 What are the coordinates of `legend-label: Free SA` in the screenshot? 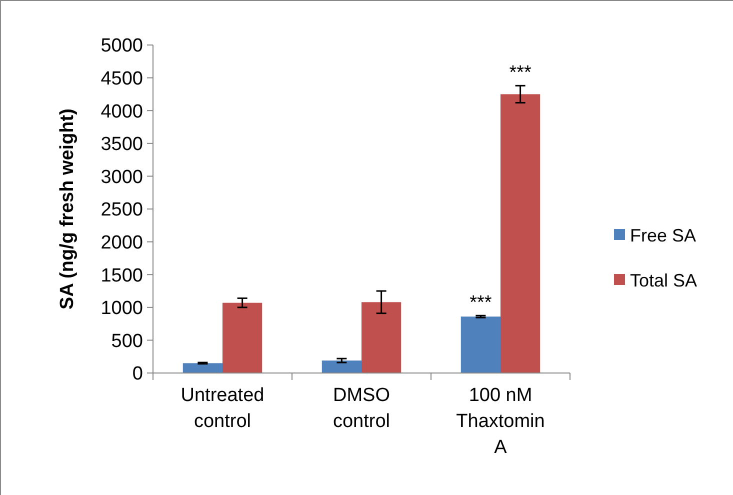 It's located at (663, 235).